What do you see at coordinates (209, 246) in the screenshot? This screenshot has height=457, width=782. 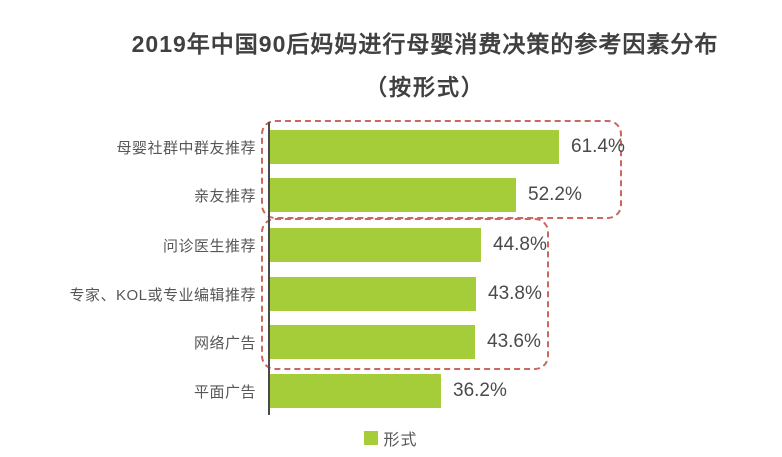 I see `category-label: 问诊医生推荐` at bounding box center [209, 246].